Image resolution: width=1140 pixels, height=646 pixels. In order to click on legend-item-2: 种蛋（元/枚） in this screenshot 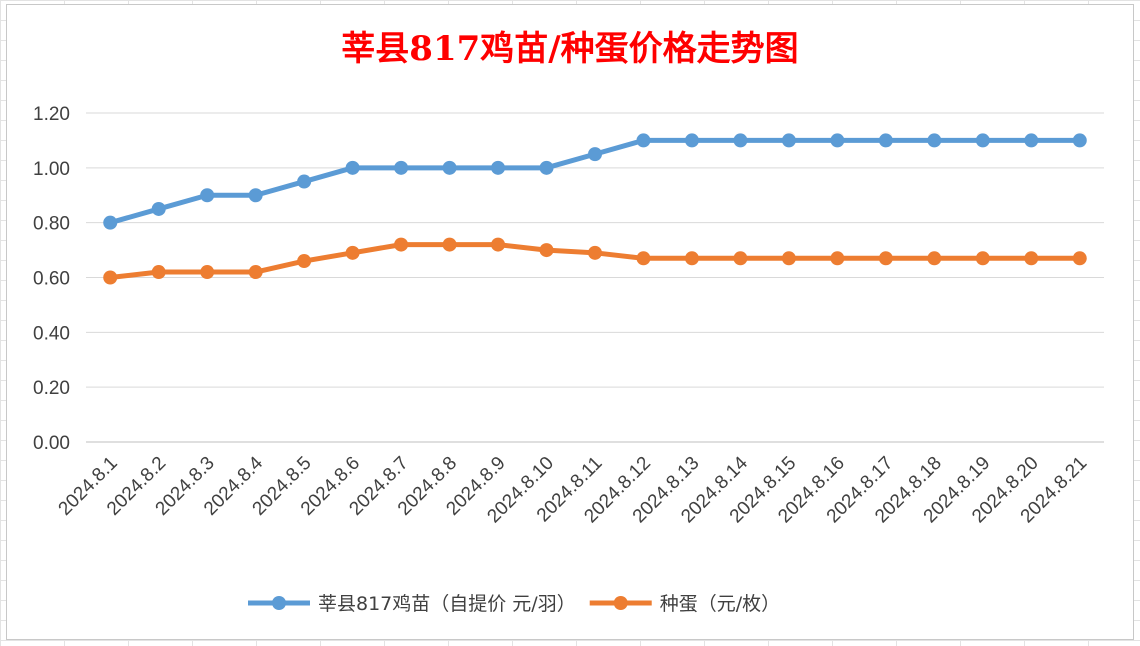, I will do `click(684, 604)`.